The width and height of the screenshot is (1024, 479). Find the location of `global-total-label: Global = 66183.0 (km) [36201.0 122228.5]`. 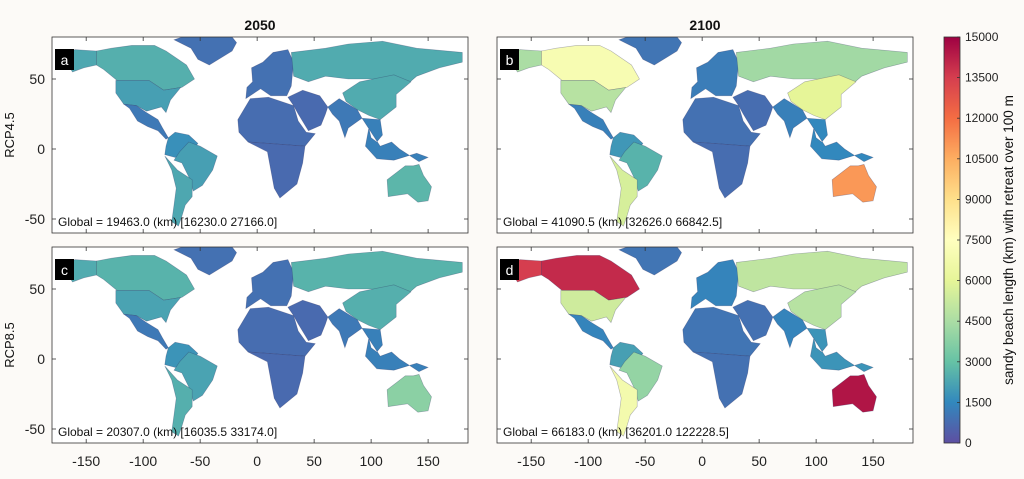

global-total-label: Global = 66183.0 (km) [36201.0 122228.5] is located at coordinates (616, 432).